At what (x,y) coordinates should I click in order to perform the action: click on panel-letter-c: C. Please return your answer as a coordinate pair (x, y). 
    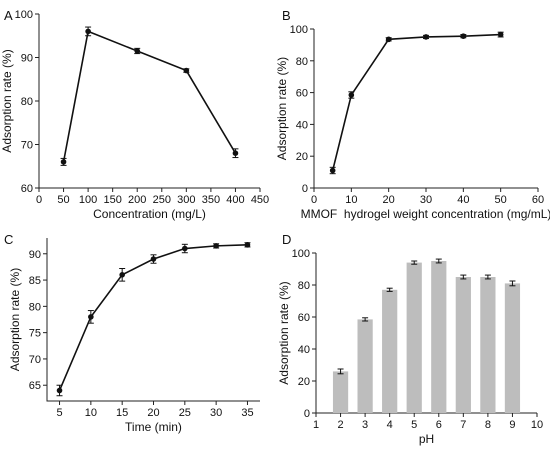
    Looking at the image, I should click on (8, 239).